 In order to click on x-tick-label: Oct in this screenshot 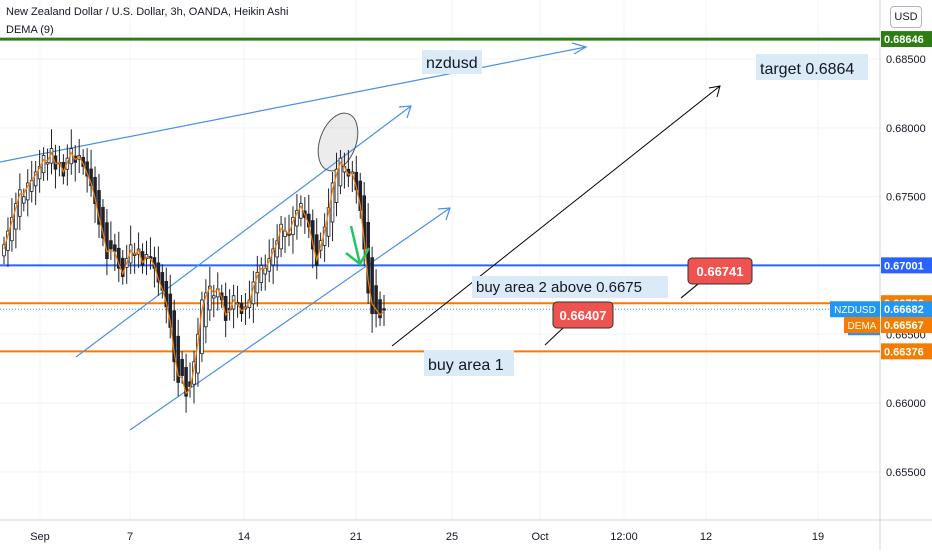, I will do `click(539, 537)`.